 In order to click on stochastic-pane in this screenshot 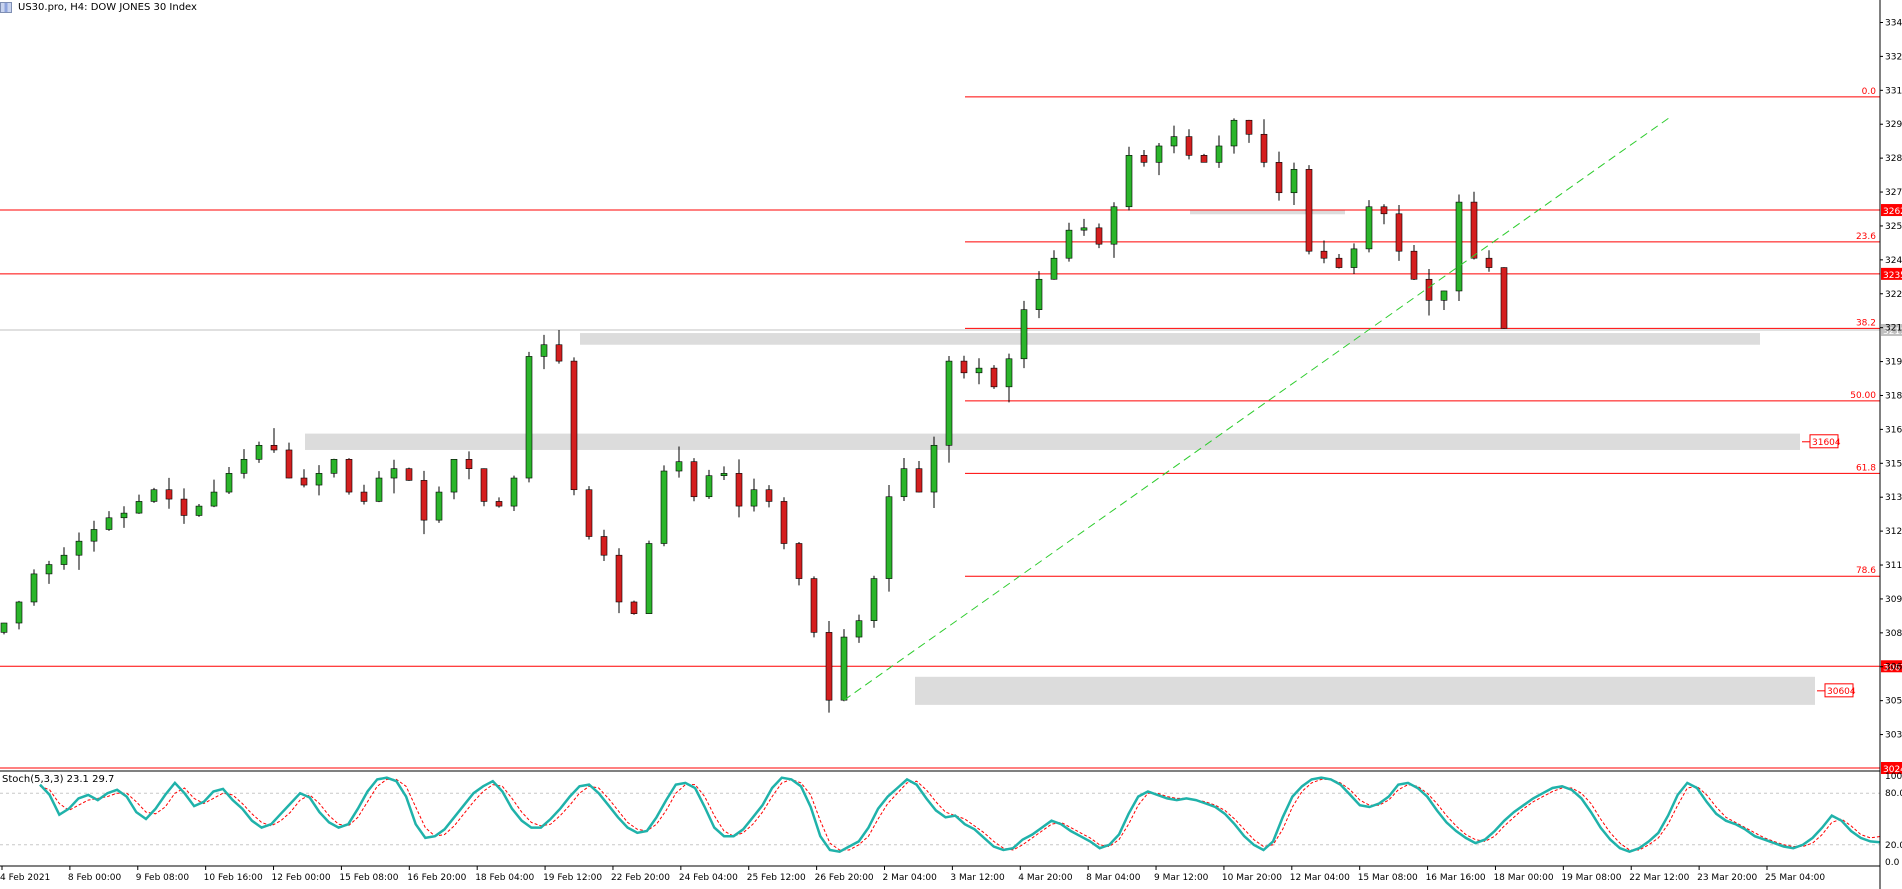, I will do `click(940, 815)`.